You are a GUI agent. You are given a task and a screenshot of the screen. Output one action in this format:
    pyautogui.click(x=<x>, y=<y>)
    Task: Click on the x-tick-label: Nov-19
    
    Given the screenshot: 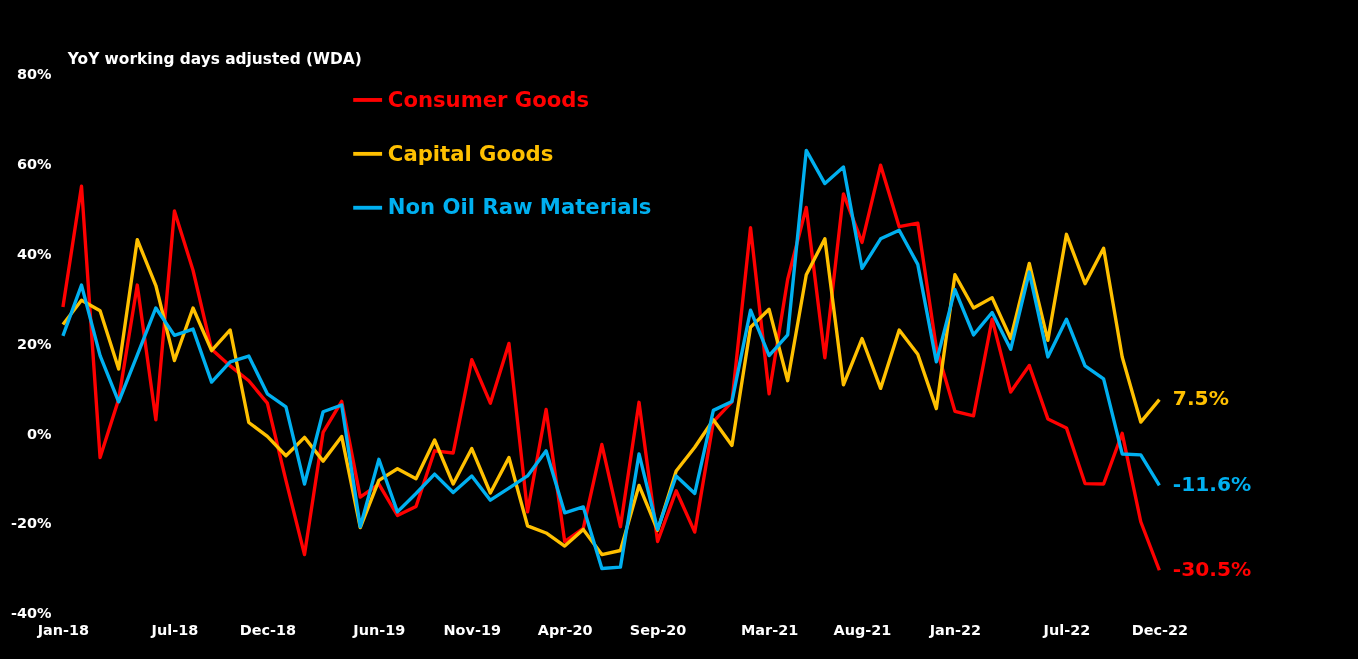 What is the action you would take?
    pyautogui.click(x=472, y=629)
    